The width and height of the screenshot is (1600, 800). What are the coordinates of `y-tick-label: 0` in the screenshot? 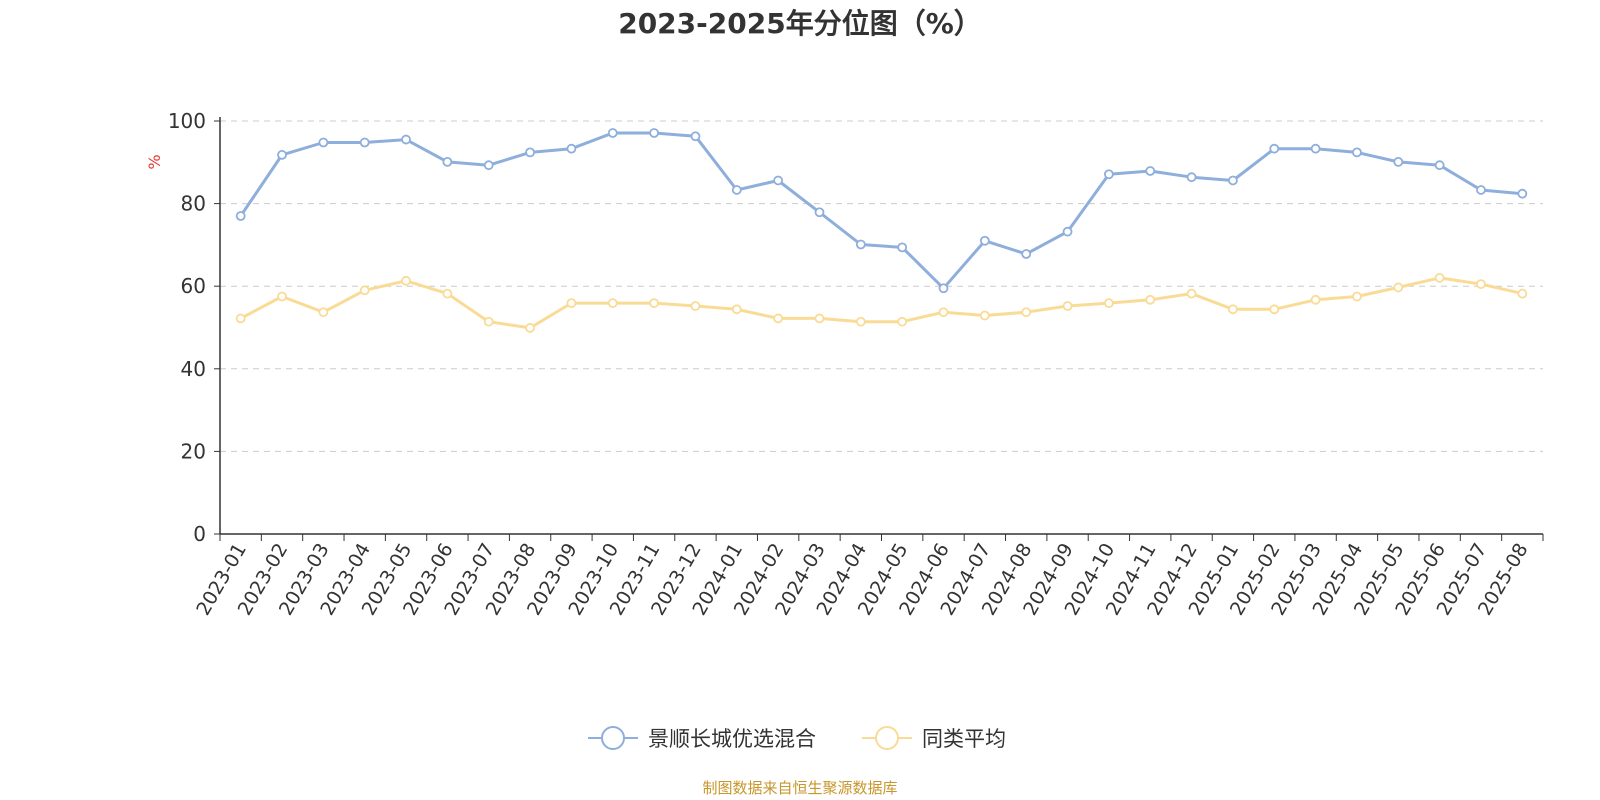 It's located at (199, 534).